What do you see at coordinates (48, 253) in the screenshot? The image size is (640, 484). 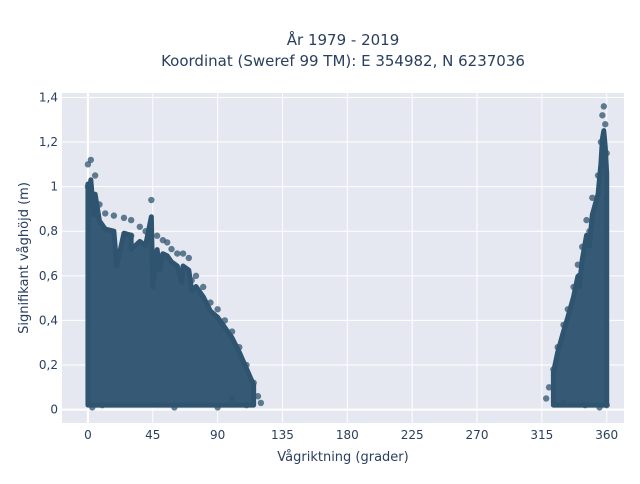 I see `y-axis-ticks: 0 0,2 0,4 0,6 0,8 1 1,2 1,4` at bounding box center [48, 253].